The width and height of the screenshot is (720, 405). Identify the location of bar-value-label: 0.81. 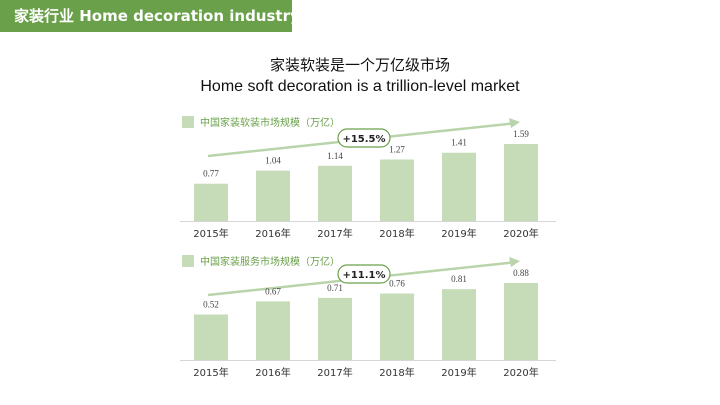
(459, 279).